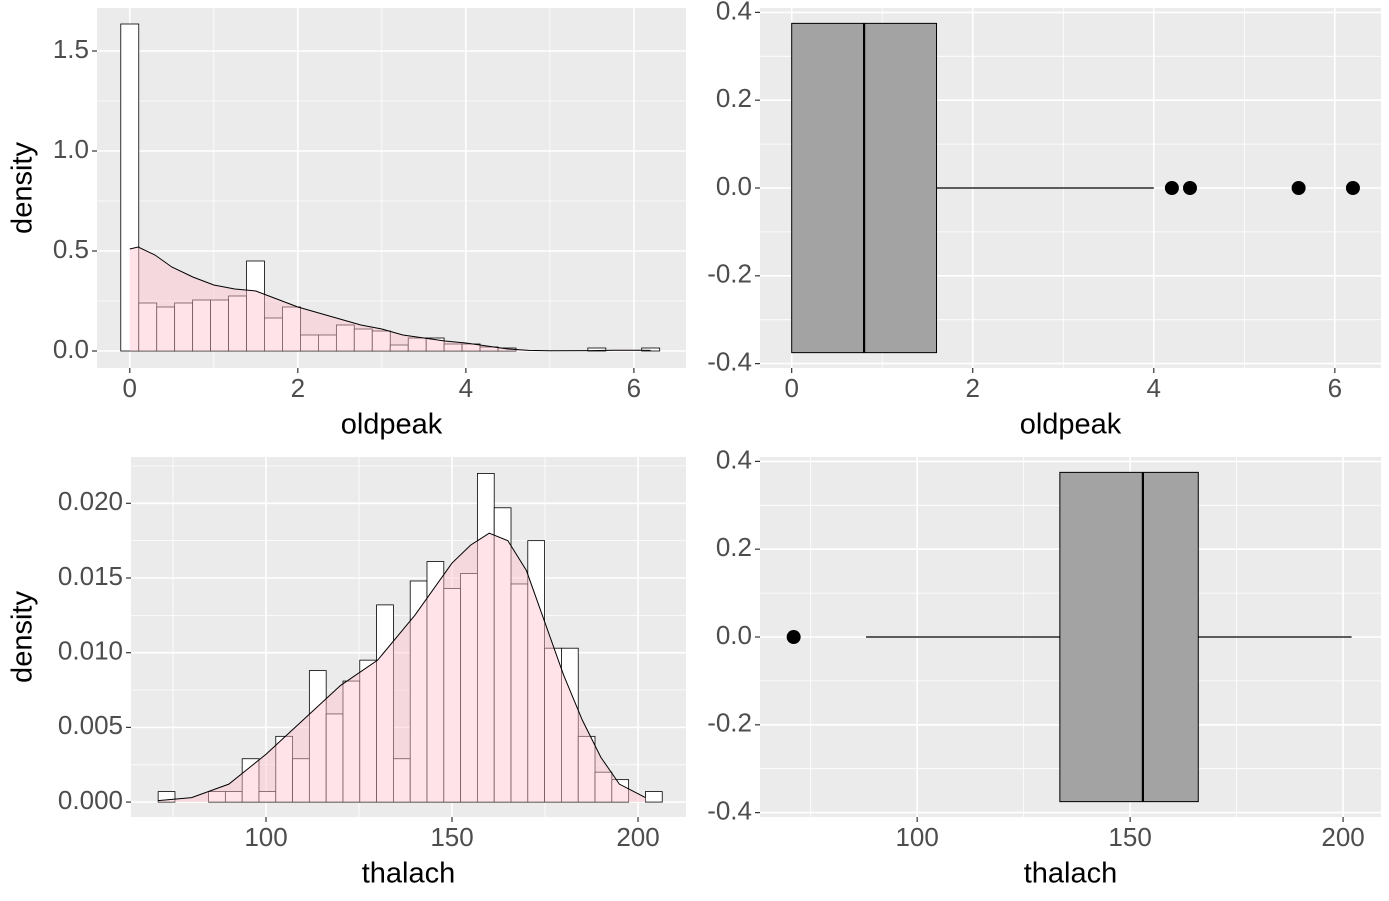 This screenshot has height=901, width=1389. I want to click on y-tick-label: 0.010, so click(90, 651).